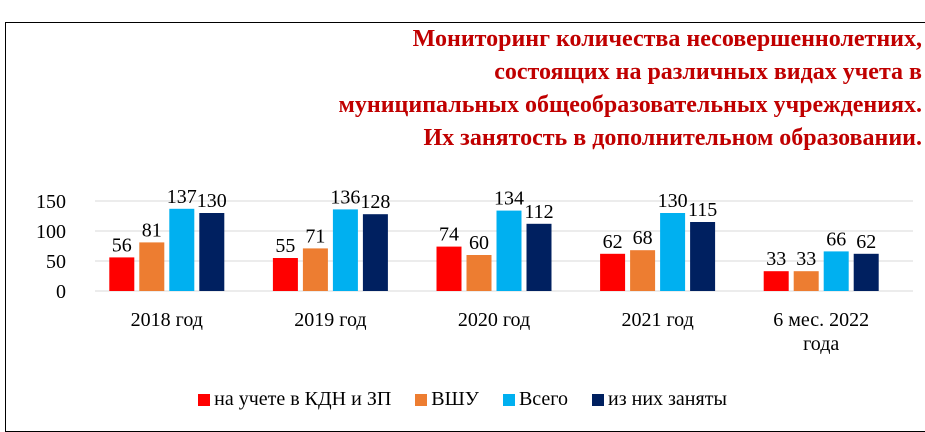  What do you see at coordinates (821, 332) in the screenshot?
I see `x-tick-label: 6 мес. 2022 года` at bounding box center [821, 332].